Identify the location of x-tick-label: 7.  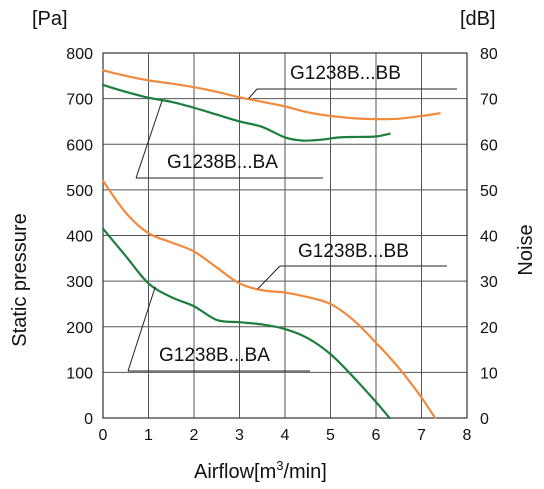
(421, 435).